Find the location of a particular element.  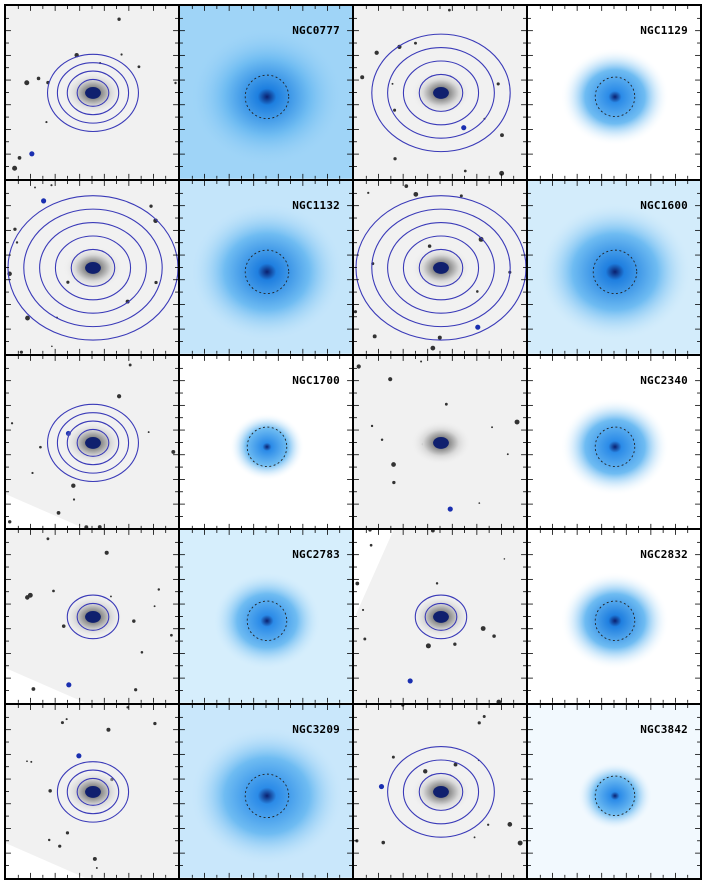

optical-panel-ngc1129 is located at coordinates (440, 92).